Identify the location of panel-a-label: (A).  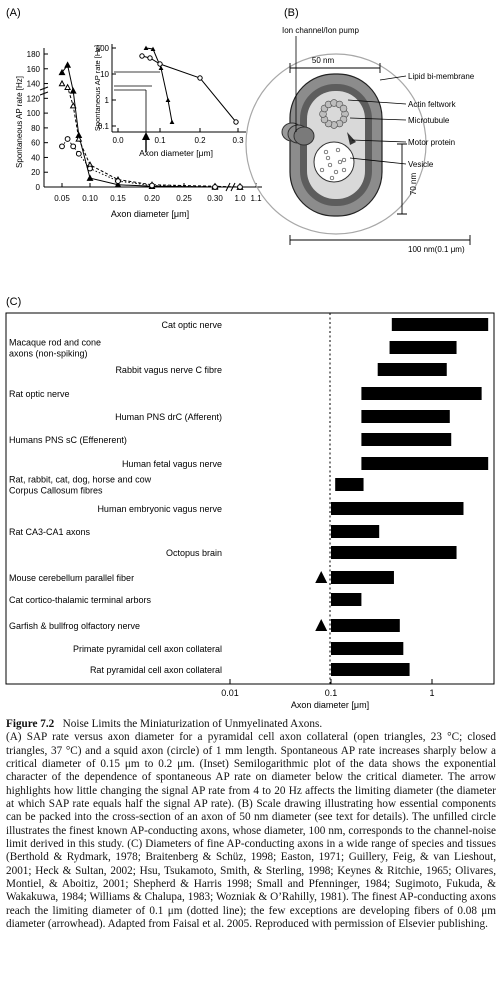
(13, 13).